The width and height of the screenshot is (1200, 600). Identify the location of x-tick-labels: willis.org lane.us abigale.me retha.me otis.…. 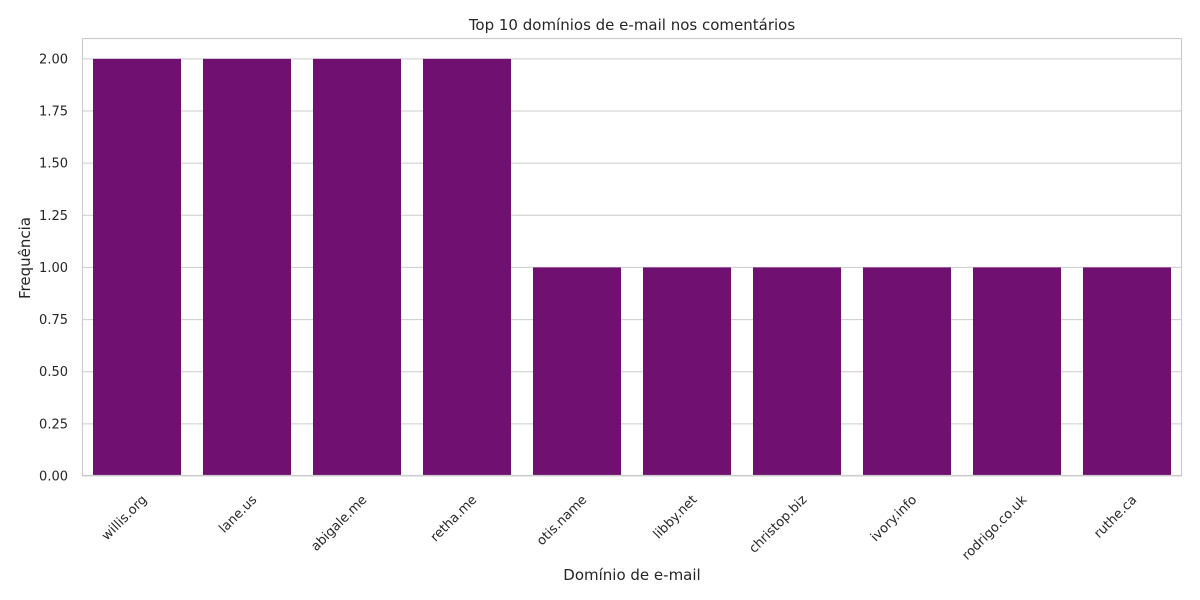
(619, 527).